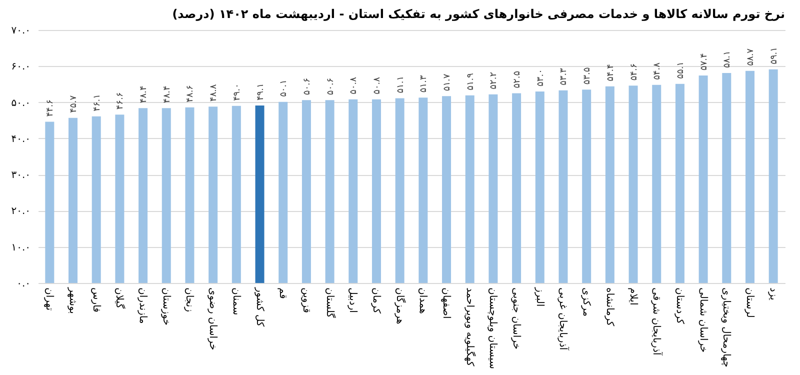 The width and height of the screenshot is (800, 375). Describe the element at coordinates (751, 57) in the screenshot. I see `data-label: ۵۸.۷` at that location.